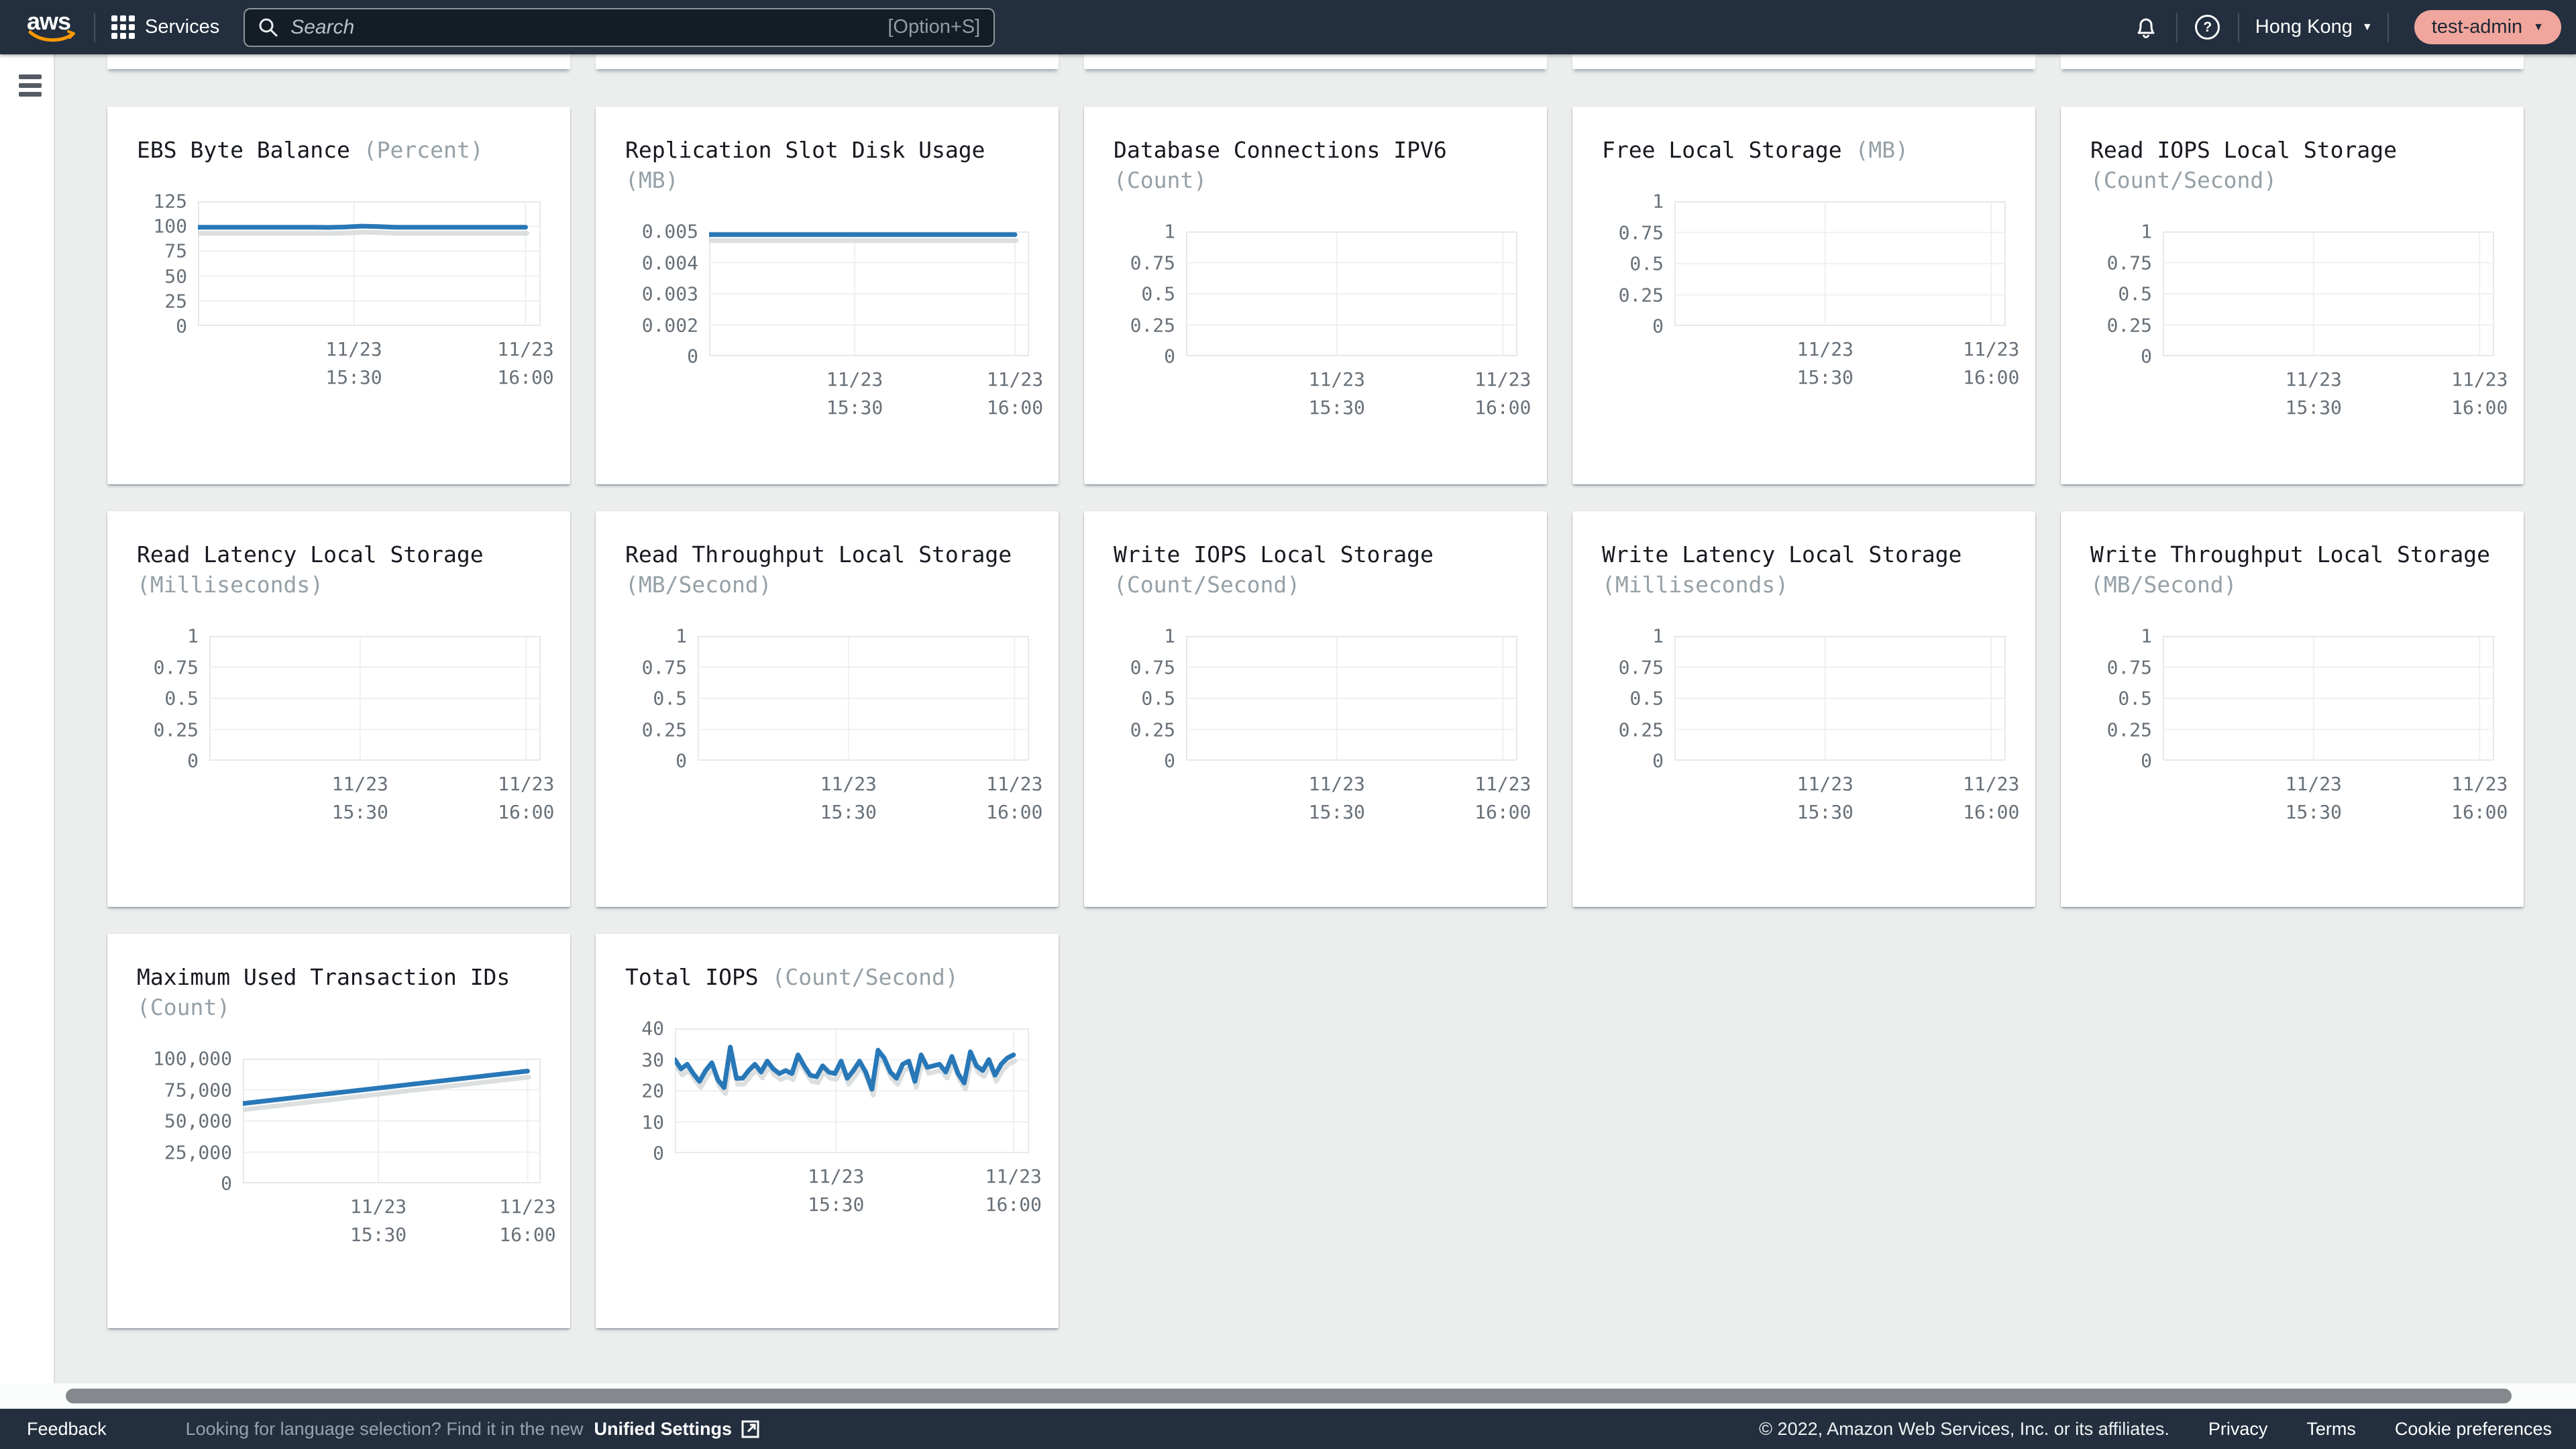 The image size is (2576, 1449). Describe the element at coordinates (1289, 1396) in the screenshot. I see `horizontal-scrollbar-thumb` at that location.